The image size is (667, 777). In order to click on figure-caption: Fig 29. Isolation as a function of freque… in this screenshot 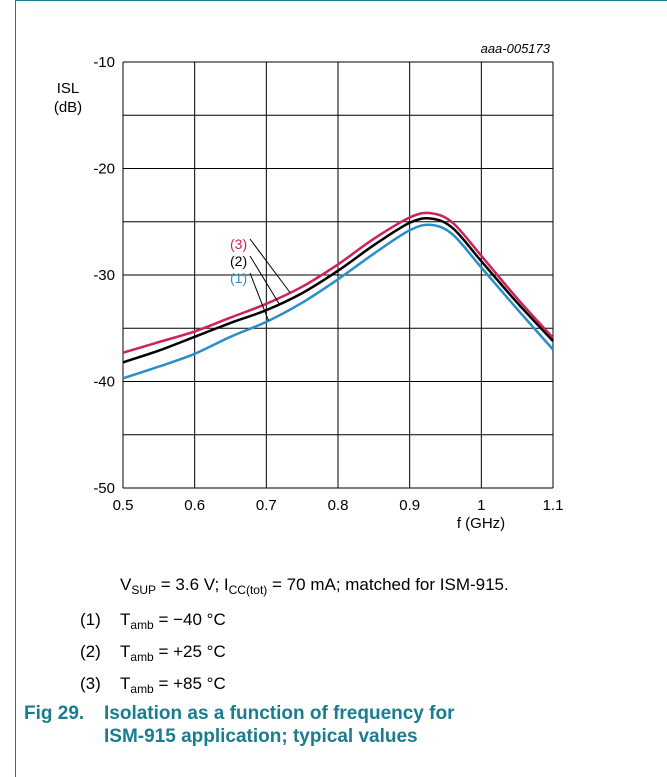, I will do `click(239, 725)`.